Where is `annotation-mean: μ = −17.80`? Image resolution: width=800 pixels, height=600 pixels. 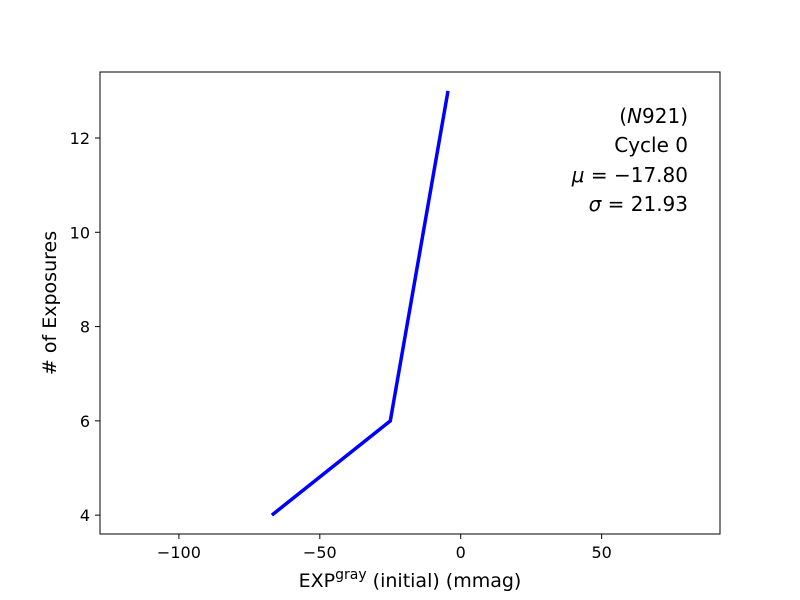 annotation-mean: μ = −17.80 is located at coordinates (629, 175).